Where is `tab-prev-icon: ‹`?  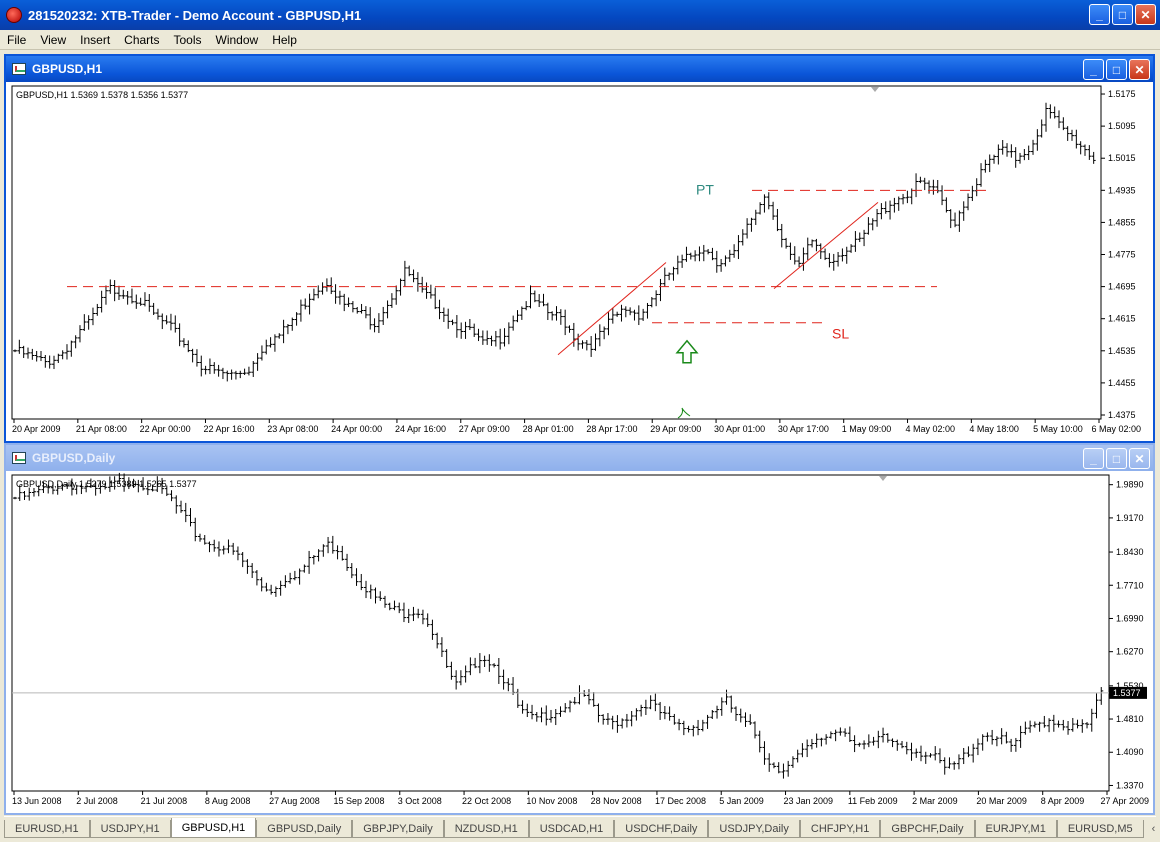 tab-prev-icon: ‹ is located at coordinates (1153, 829).